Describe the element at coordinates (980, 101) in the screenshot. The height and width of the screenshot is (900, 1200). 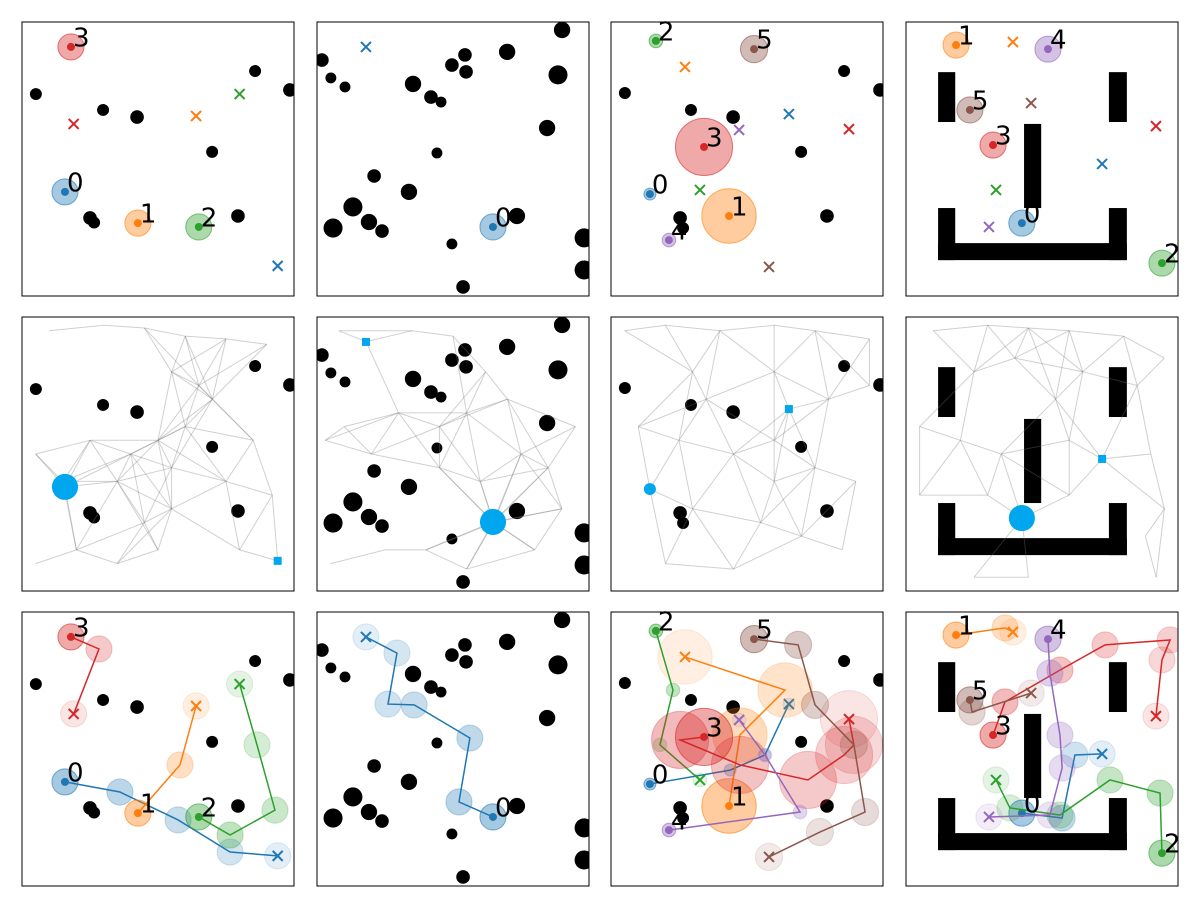
I see `agent-label: 5` at that location.